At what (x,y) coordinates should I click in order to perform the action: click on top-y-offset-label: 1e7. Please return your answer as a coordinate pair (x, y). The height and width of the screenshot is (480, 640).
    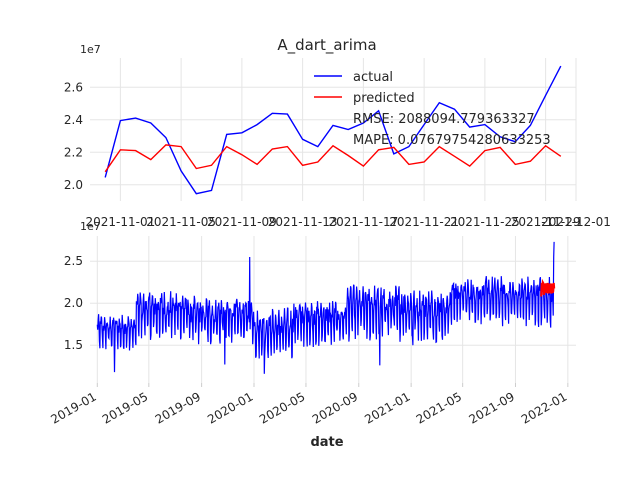
    Looking at the image, I should click on (90, 49).